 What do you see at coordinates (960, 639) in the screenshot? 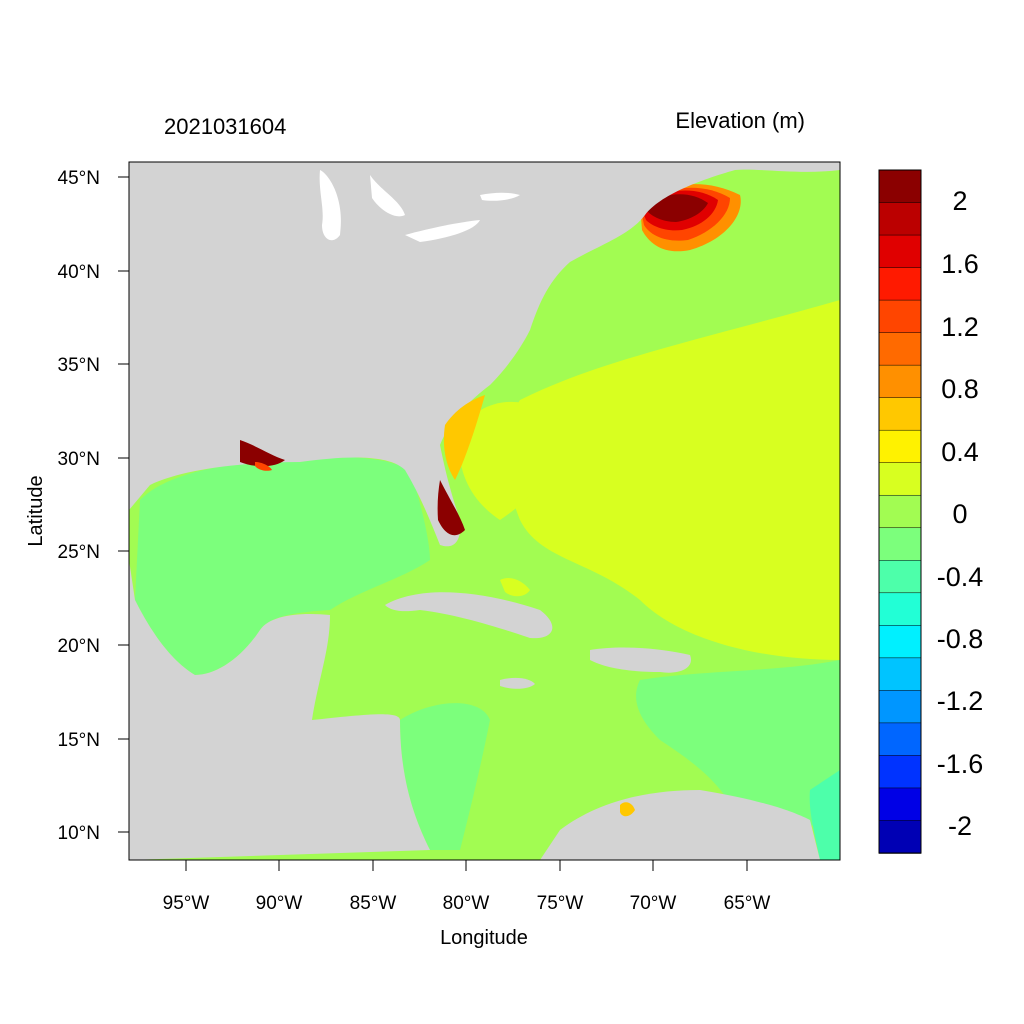
I see `colorbar-label: -0.8` at bounding box center [960, 639].